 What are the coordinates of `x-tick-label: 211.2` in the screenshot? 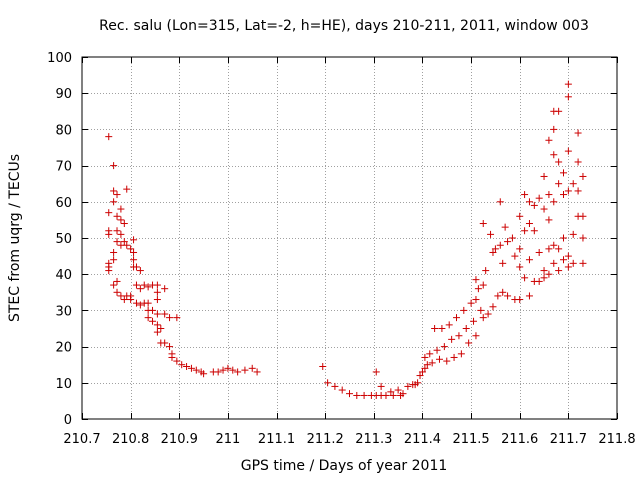 It's located at (325, 439).